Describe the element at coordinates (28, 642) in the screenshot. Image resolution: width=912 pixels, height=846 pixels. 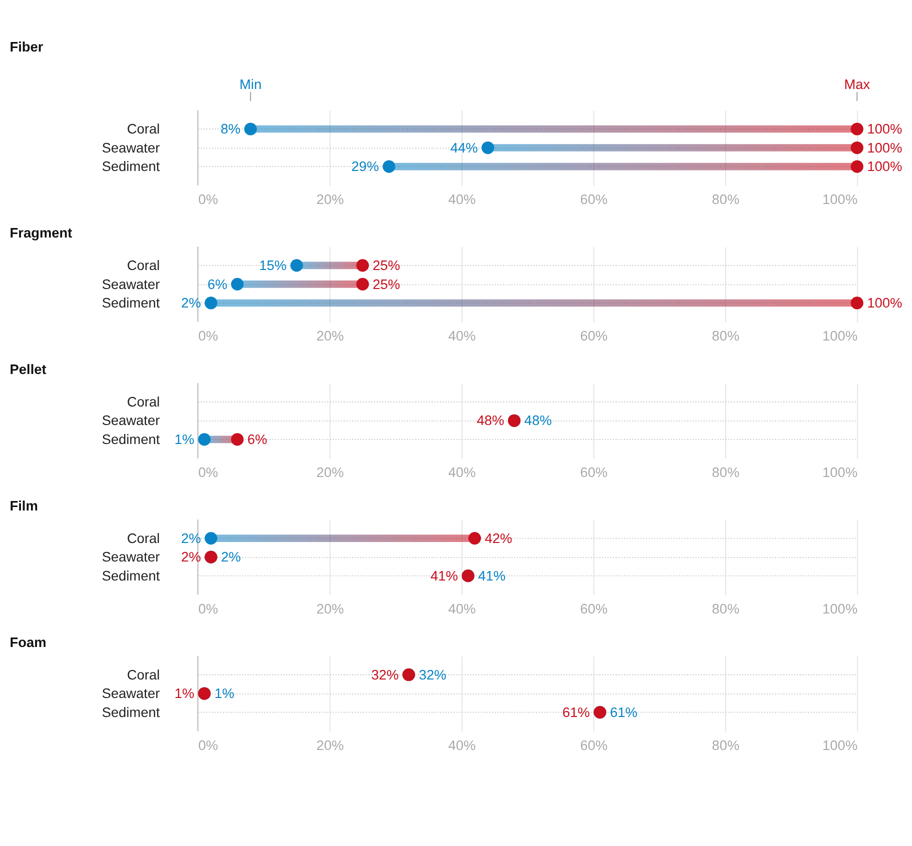
I see `text: Foam` at that location.